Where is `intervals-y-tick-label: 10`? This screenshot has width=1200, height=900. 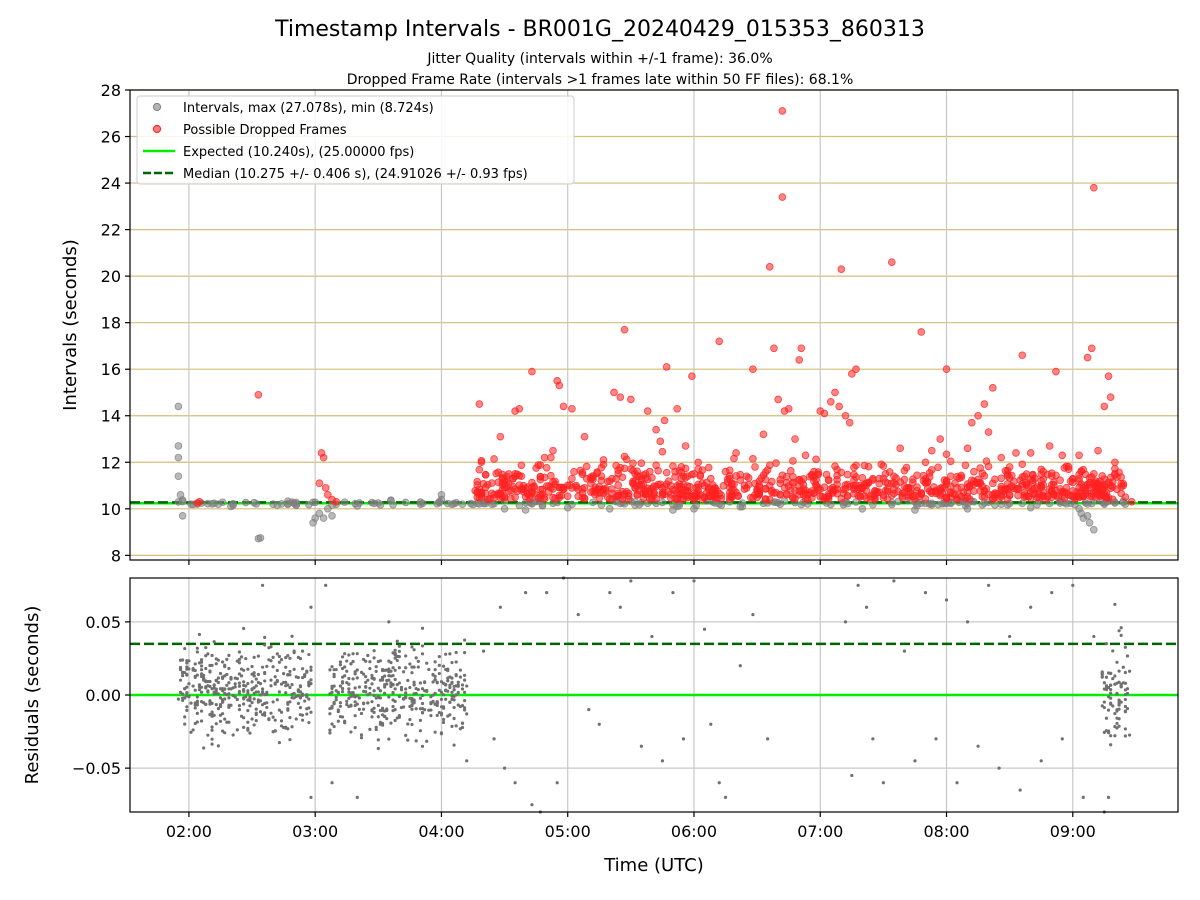 intervals-y-tick-label: 10 is located at coordinates (111, 509).